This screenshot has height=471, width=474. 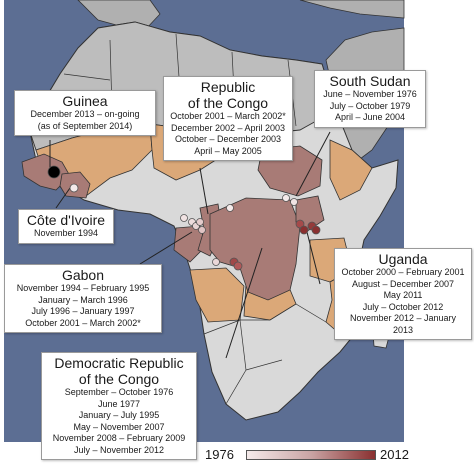 I want to click on ethiopia-risk, so click(x=351, y=170).